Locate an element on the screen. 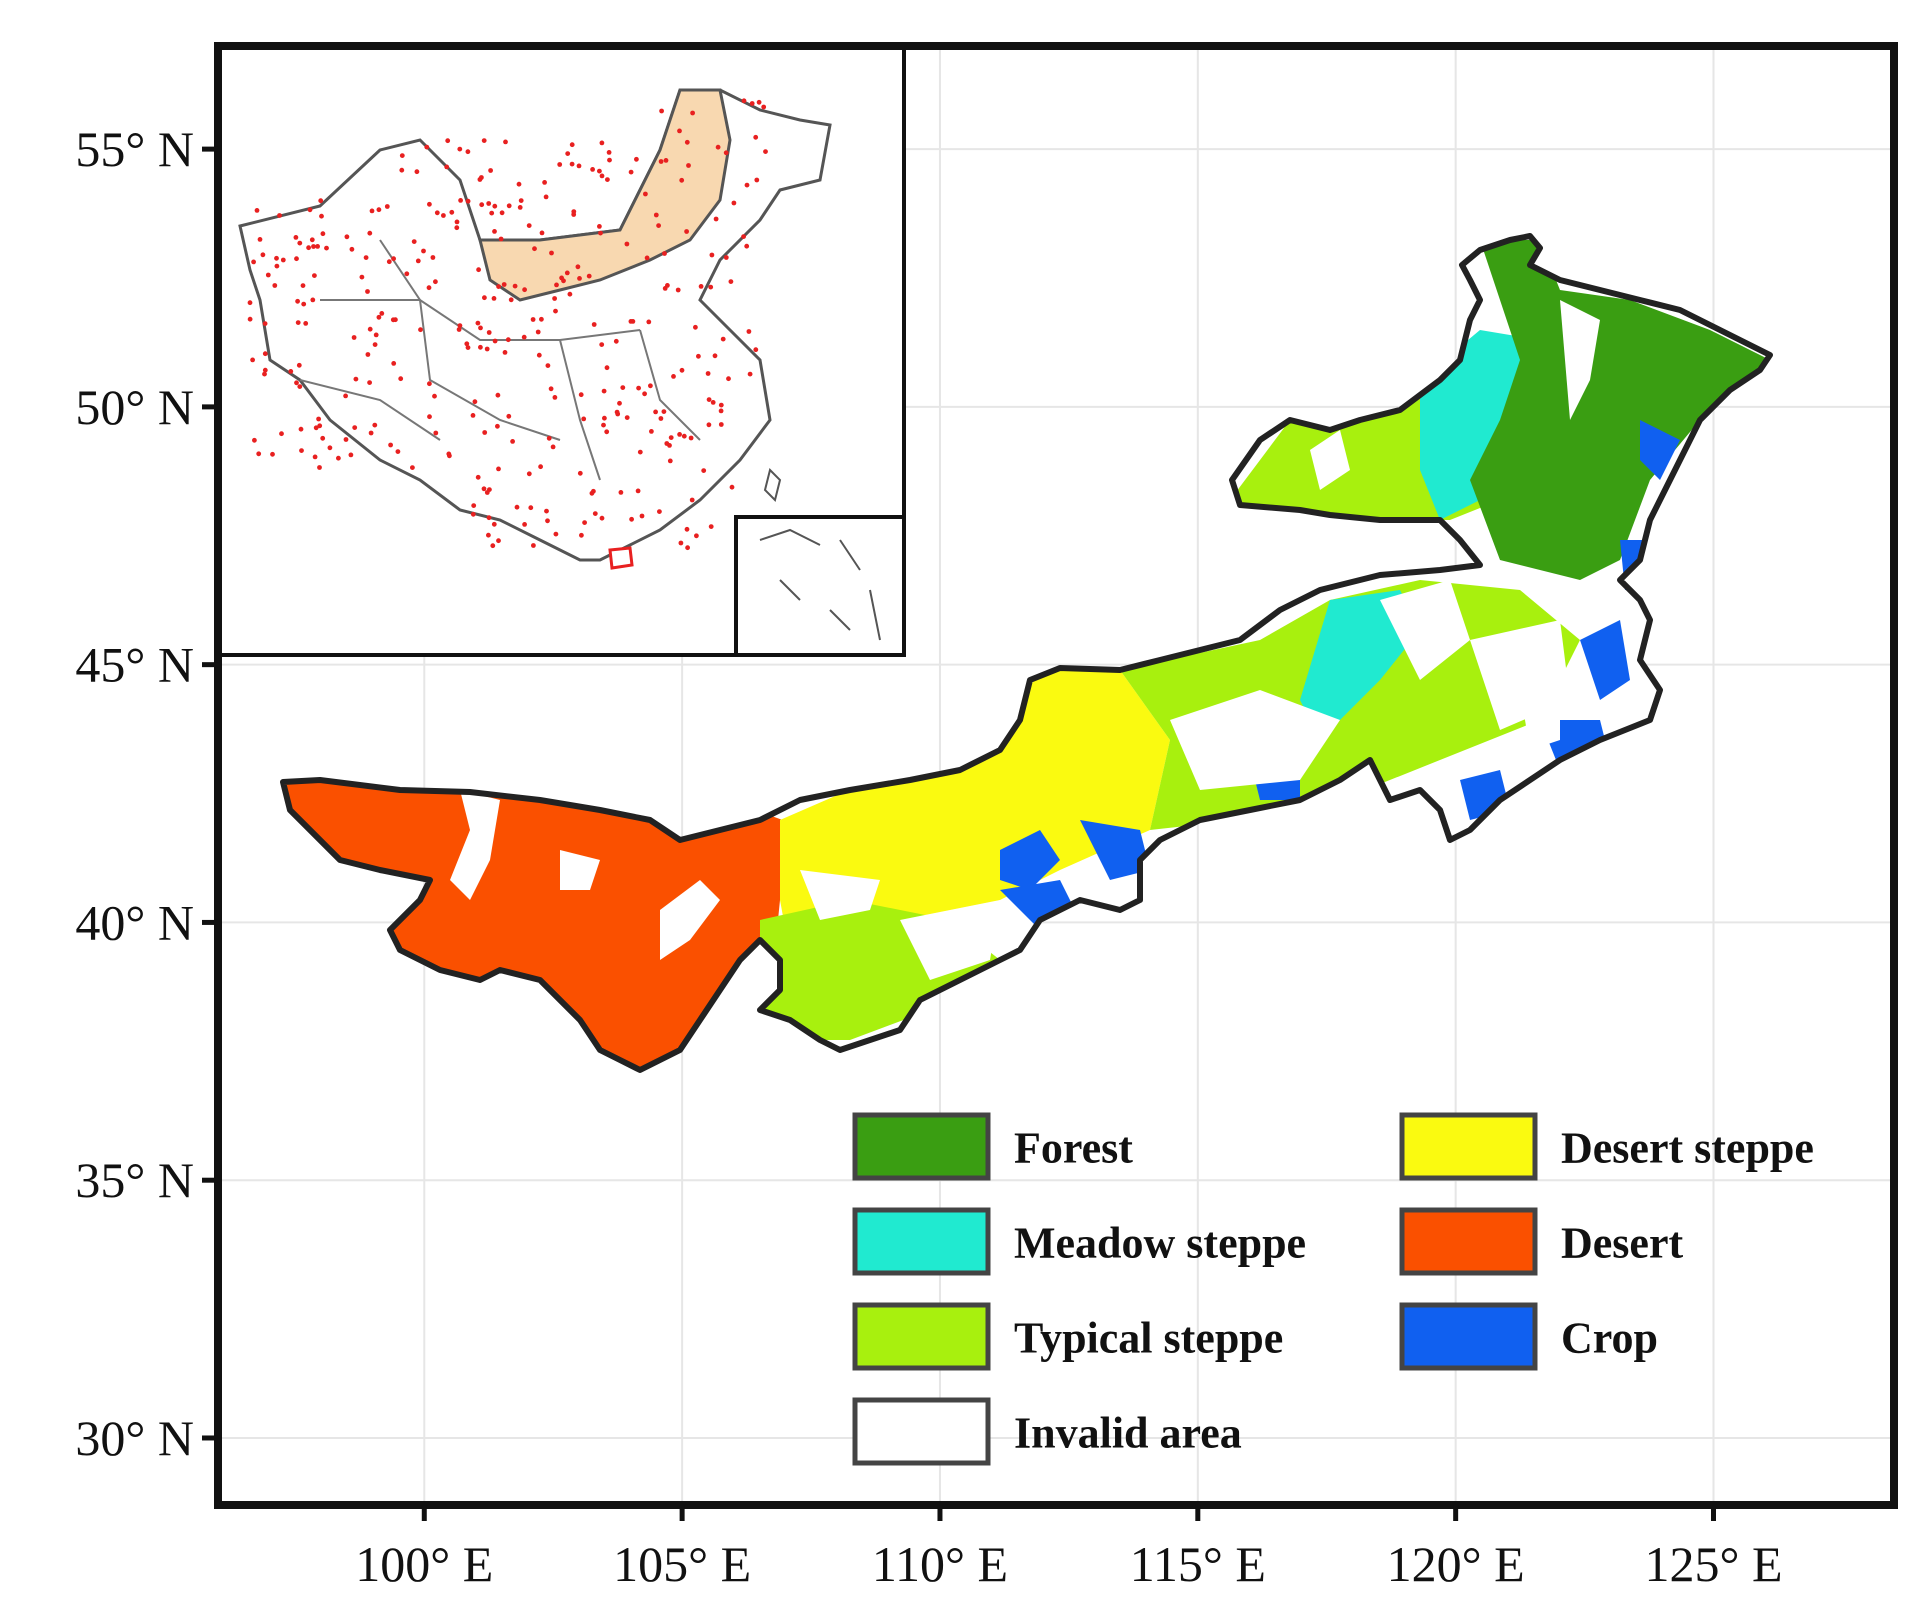 The height and width of the screenshot is (1615, 1926). y-axis: 30° N 35° N 40° N 45° N 50° N 55° N is located at coordinates (146, 793).